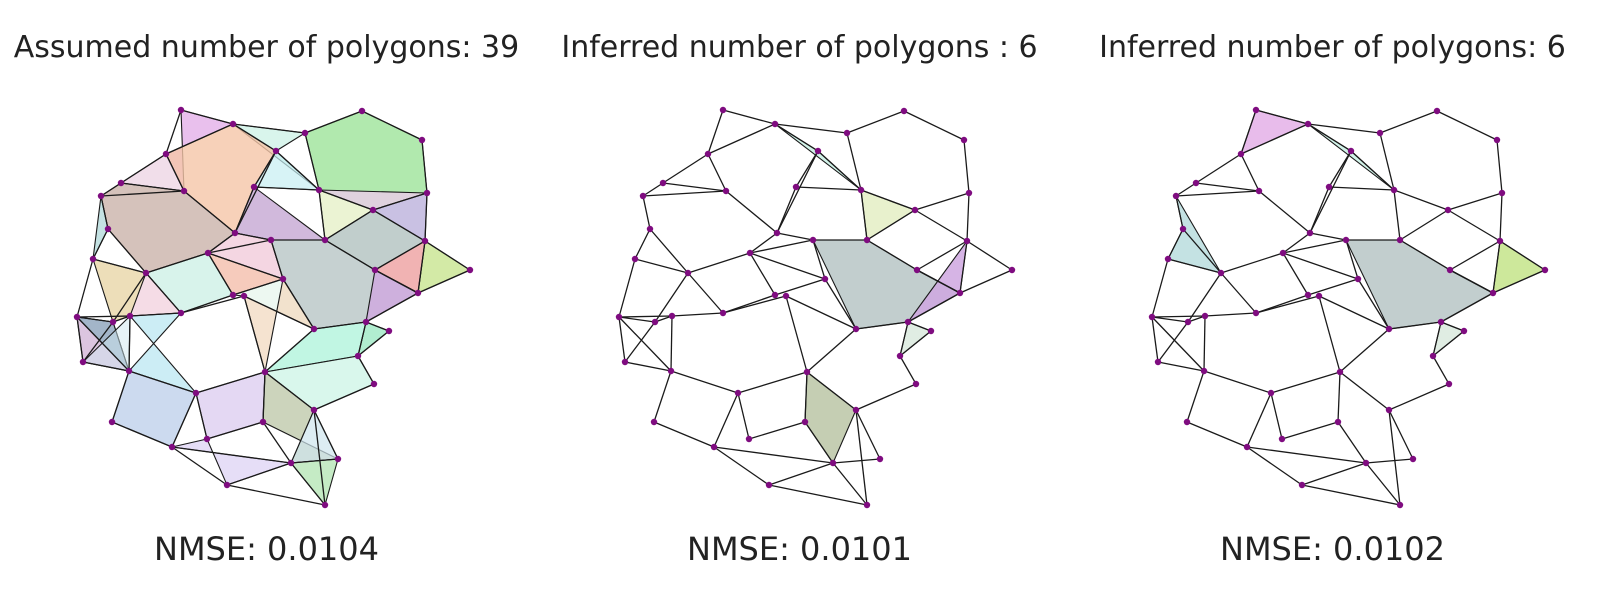  Describe the element at coordinates (1357, 233) in the screenshot. I see `polygon-layer` at that location.